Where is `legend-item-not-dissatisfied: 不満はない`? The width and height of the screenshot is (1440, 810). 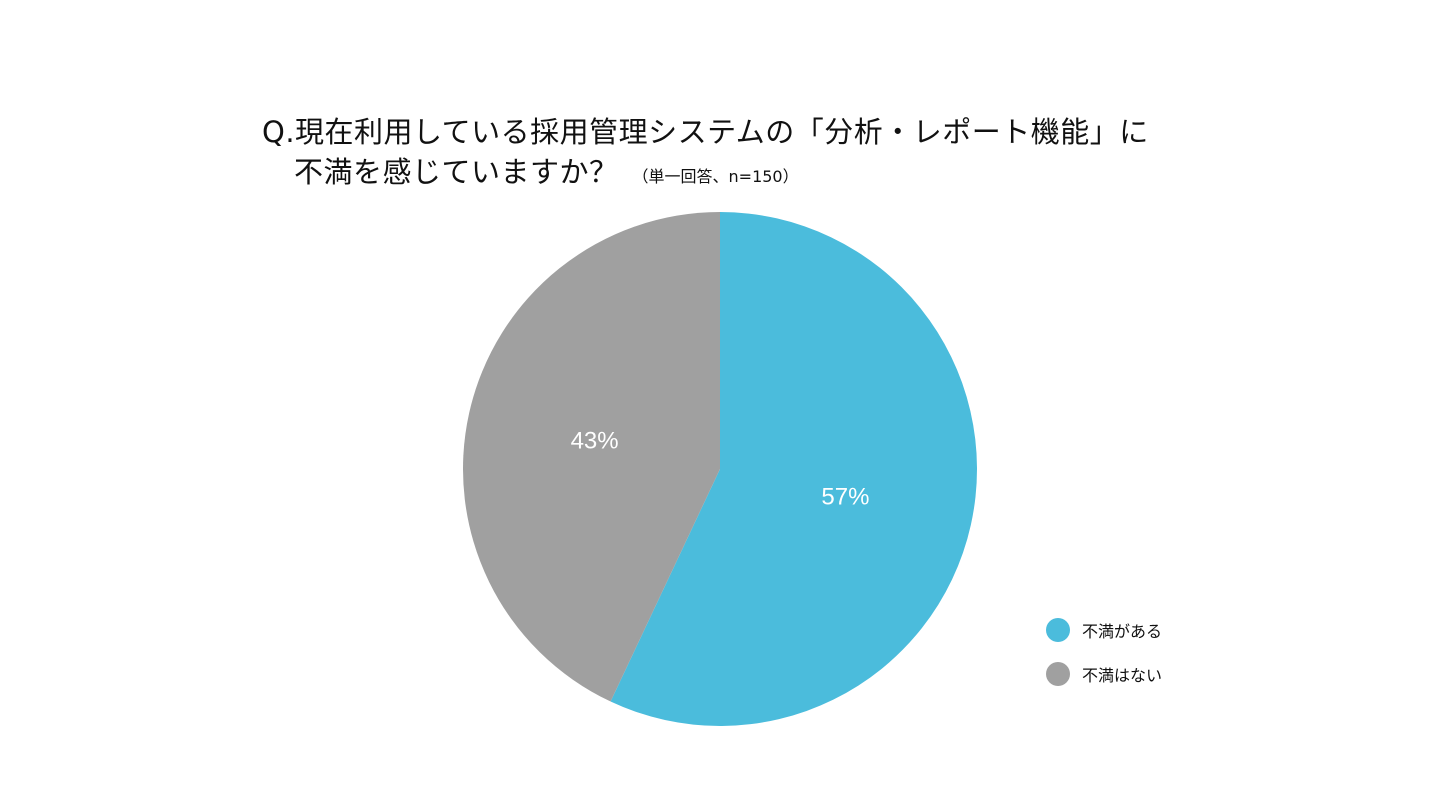 legend-item-not-dissatisfied: 不満はない is located at coordinates (1104, 674).